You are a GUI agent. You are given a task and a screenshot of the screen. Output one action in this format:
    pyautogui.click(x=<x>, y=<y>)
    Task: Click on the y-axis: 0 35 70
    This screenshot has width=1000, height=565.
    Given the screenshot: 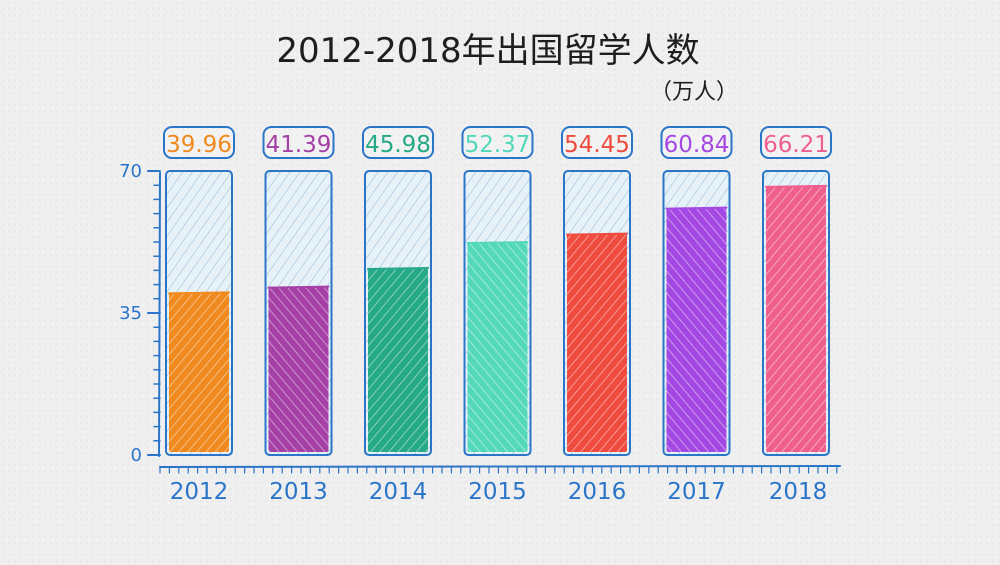 What is the action you would take?
    pyautogui.click(x=140, y=313)
    